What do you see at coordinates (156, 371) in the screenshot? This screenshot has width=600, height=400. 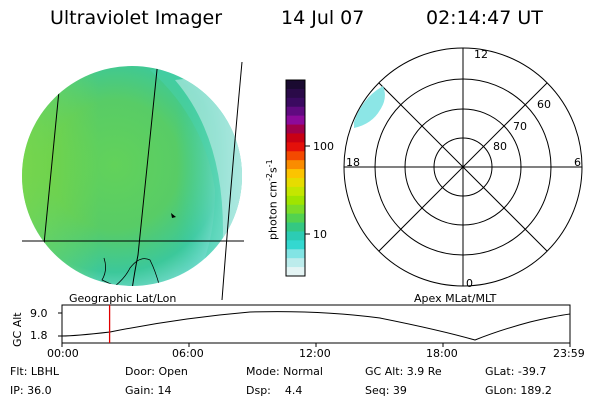 I see `status-door: Door: Open` at bounding box center [156, 371].